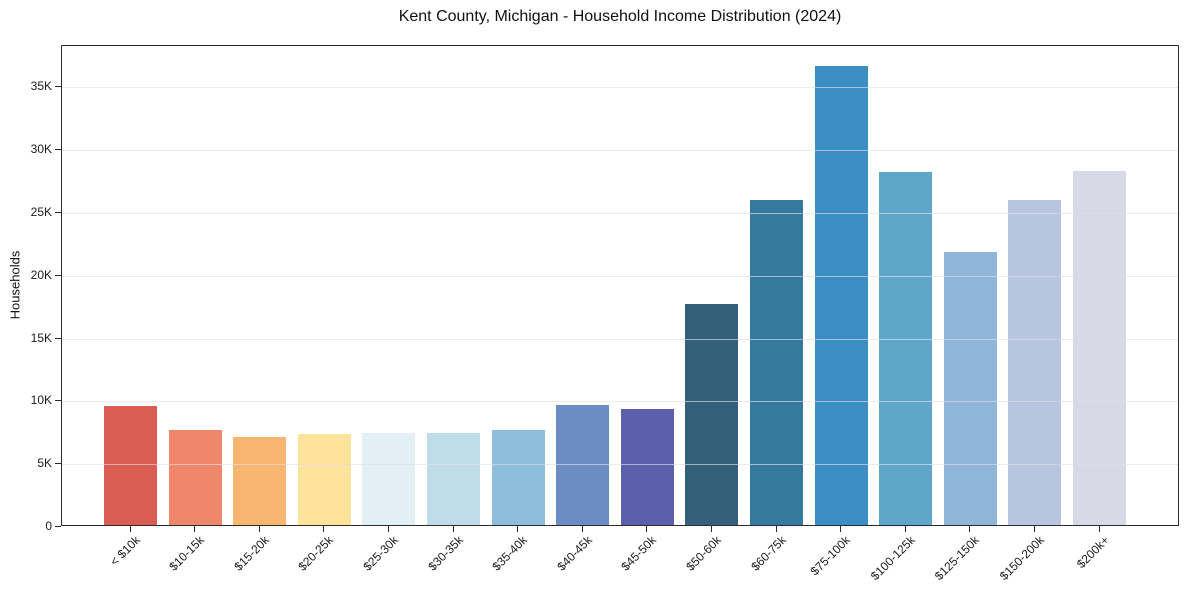  Describe the element at coordinates (251, 553) in the screenshot. I see `x-tick-label: $15-20k` at that location.